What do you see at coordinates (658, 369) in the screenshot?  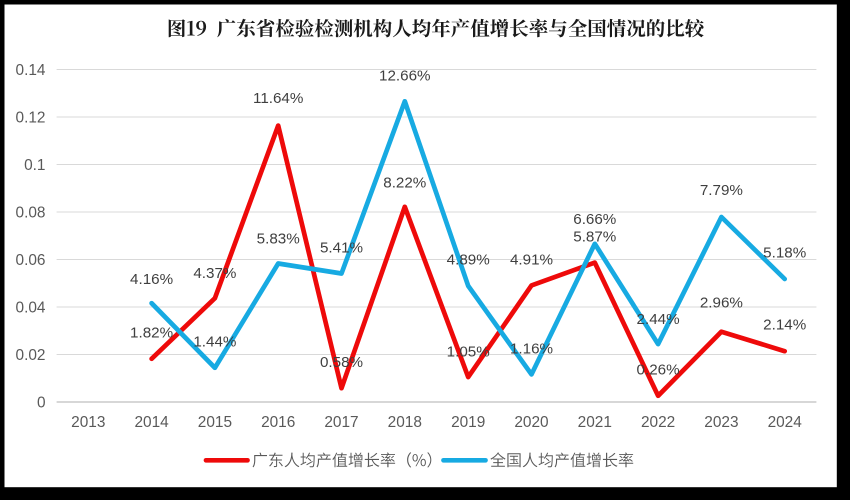 I see `svg-text: 0.26%` at bounding box center [658, 369].